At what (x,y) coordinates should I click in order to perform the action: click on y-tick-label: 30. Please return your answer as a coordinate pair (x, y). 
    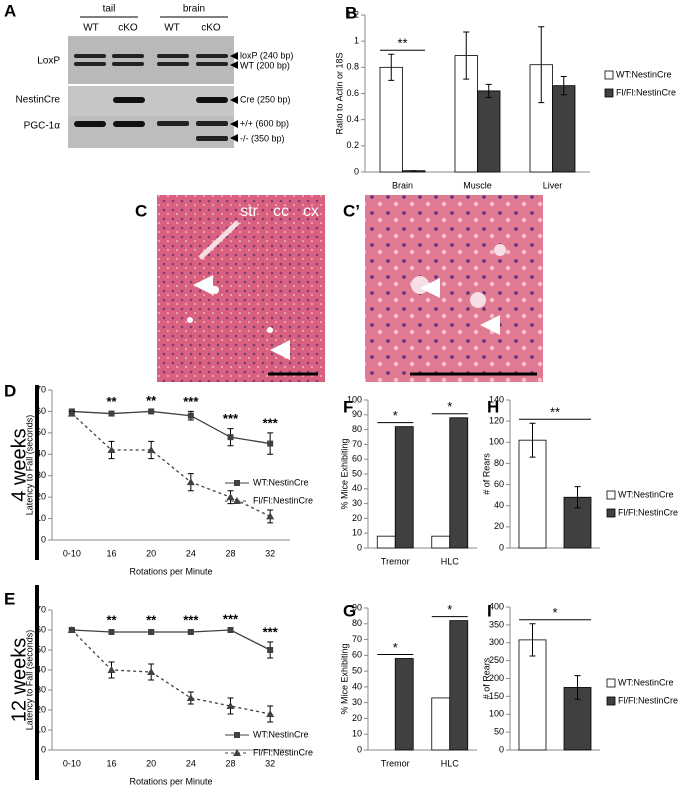
    Looking at the image, I should click on (41, 689).